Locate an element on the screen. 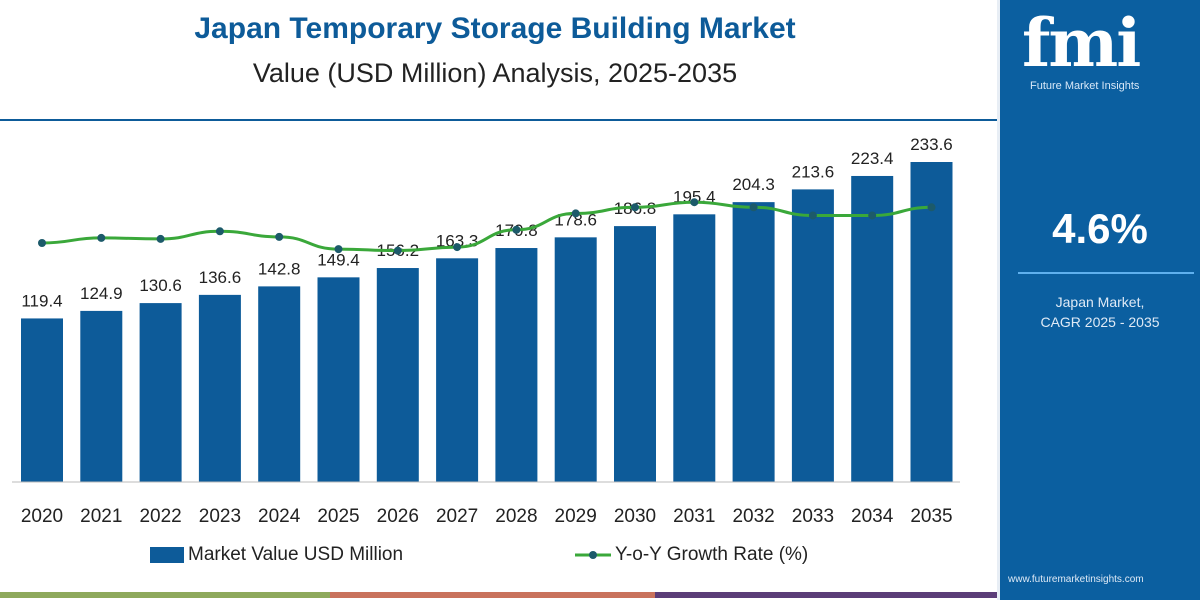  x-tick-2027: 2027 is located at coordinates (457, 516).